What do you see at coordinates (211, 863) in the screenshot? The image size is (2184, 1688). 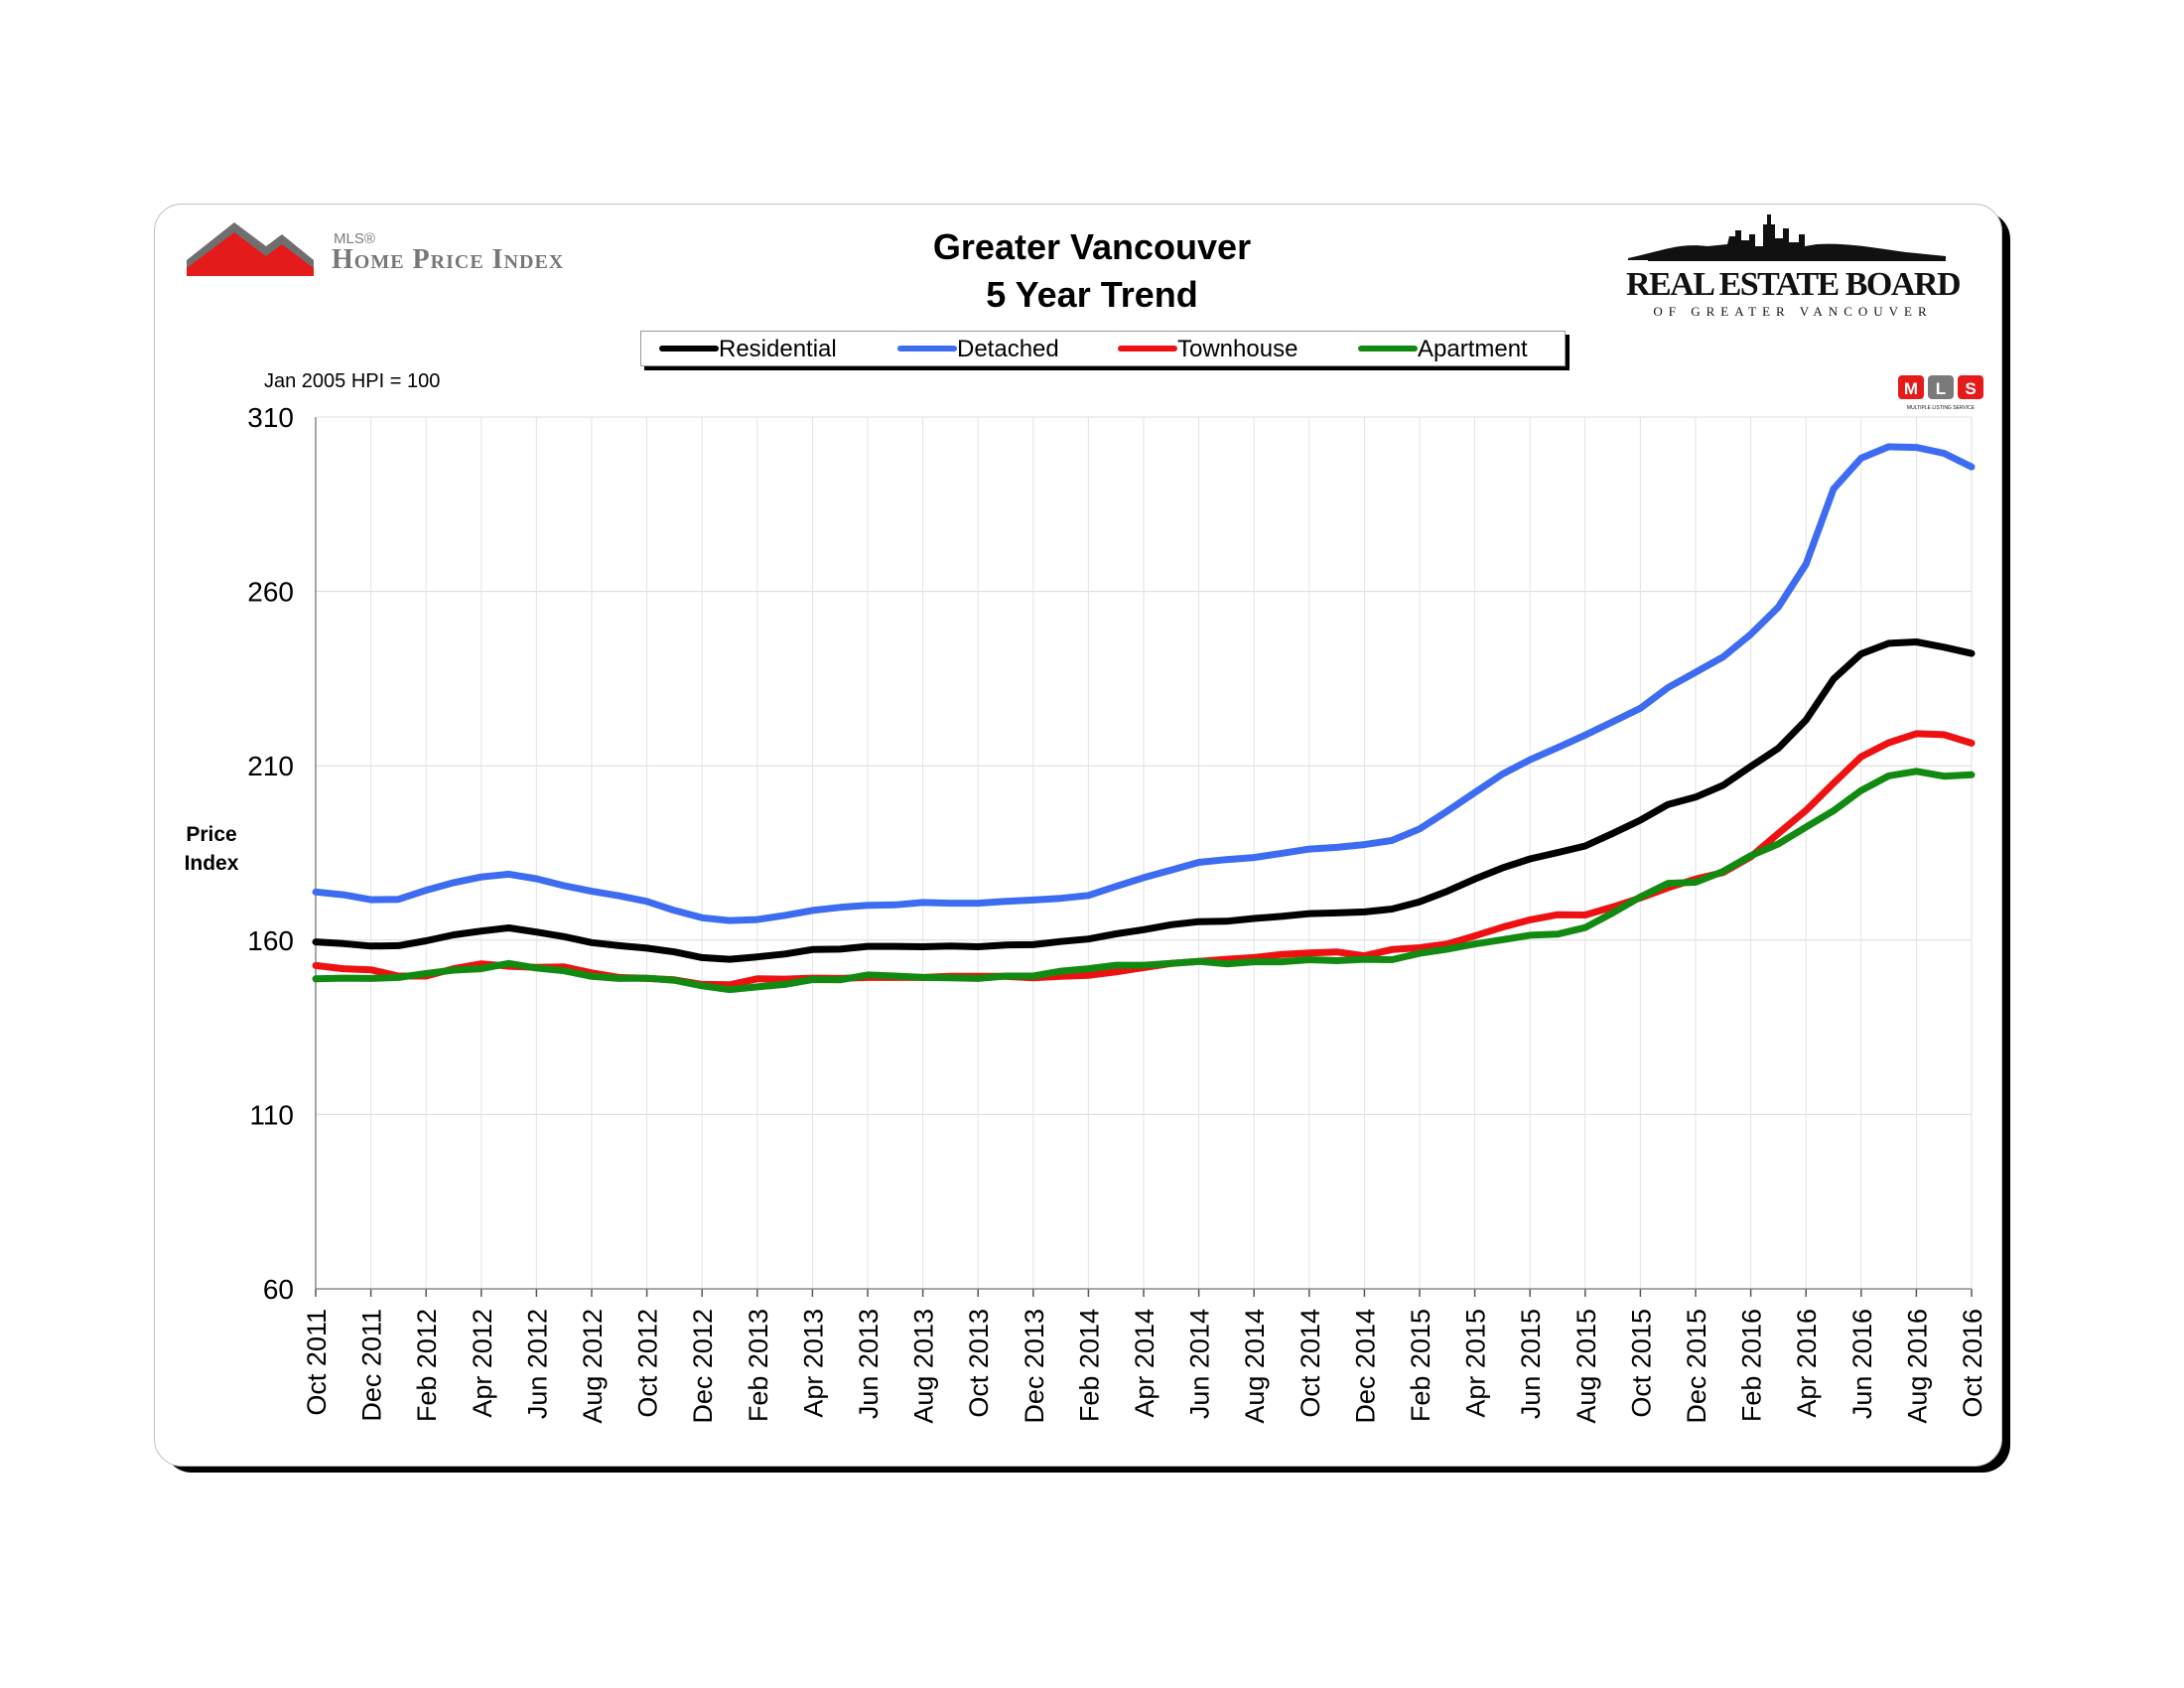 I see `y-axis-label-line2: Index` at bounding box center [211, 863].